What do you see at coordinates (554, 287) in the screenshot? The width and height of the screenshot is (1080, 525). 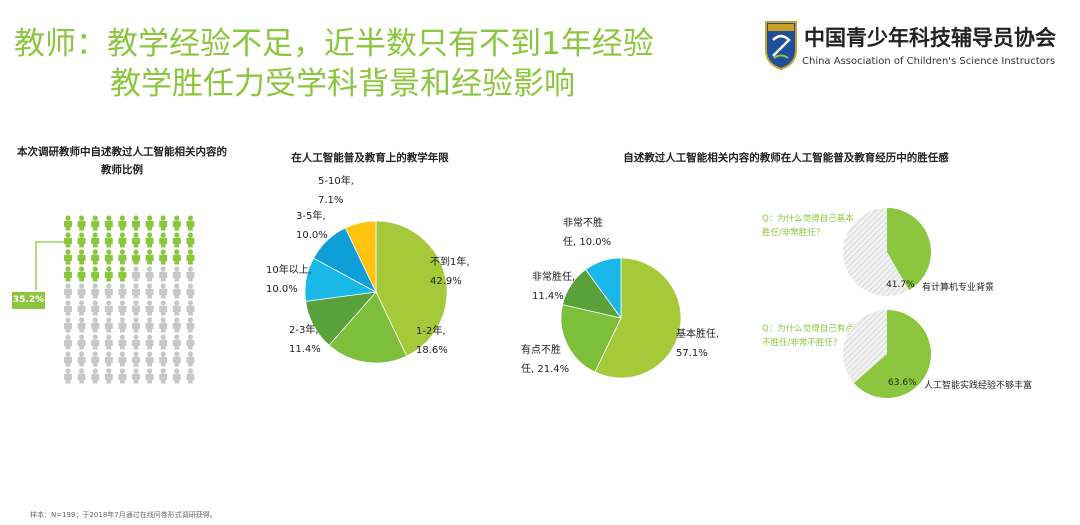 I see `pie2-label-very-competent: 非常胜任, 11.4%` at bounding box center [554, 287].